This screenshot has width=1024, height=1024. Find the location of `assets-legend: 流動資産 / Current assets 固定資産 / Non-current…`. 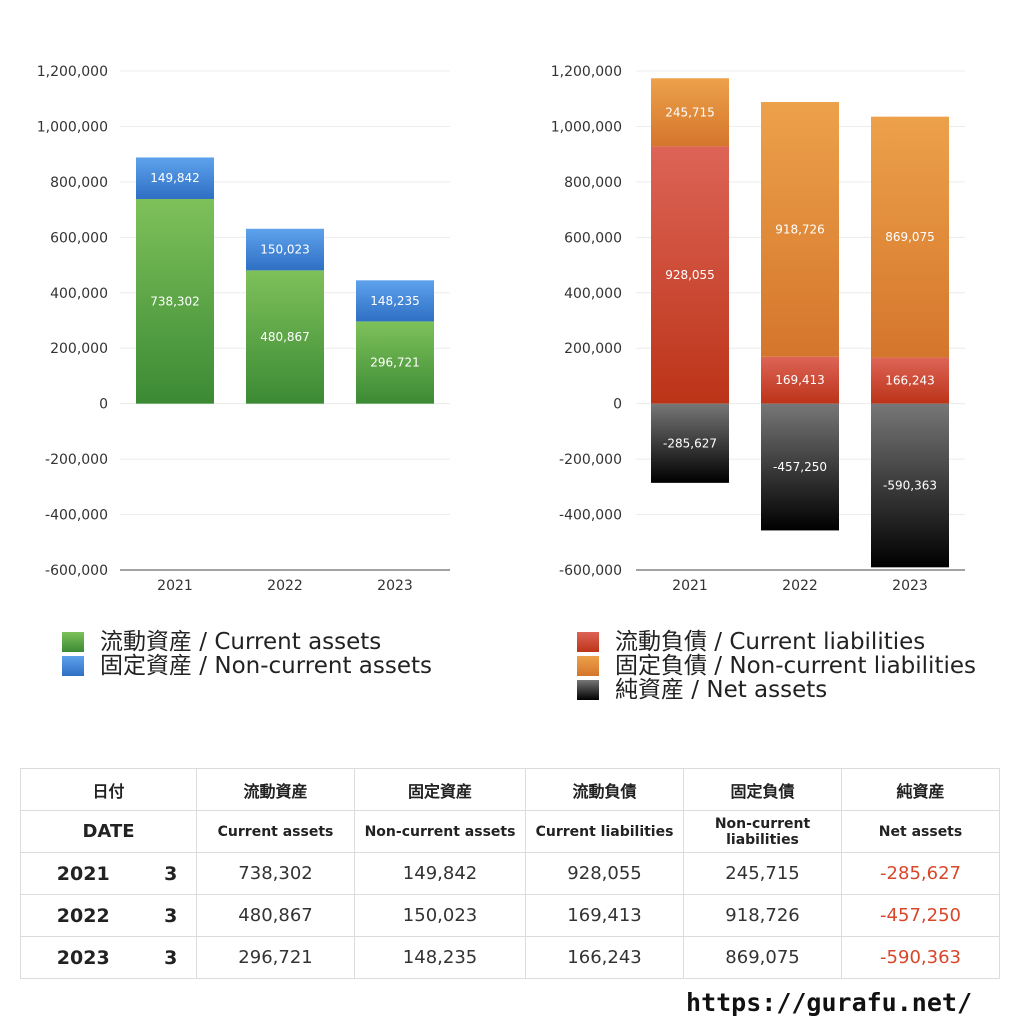

assets-legend: 流動資産 / Current assets 固定資産 / Non-current… is located at coordinates (247, 654).